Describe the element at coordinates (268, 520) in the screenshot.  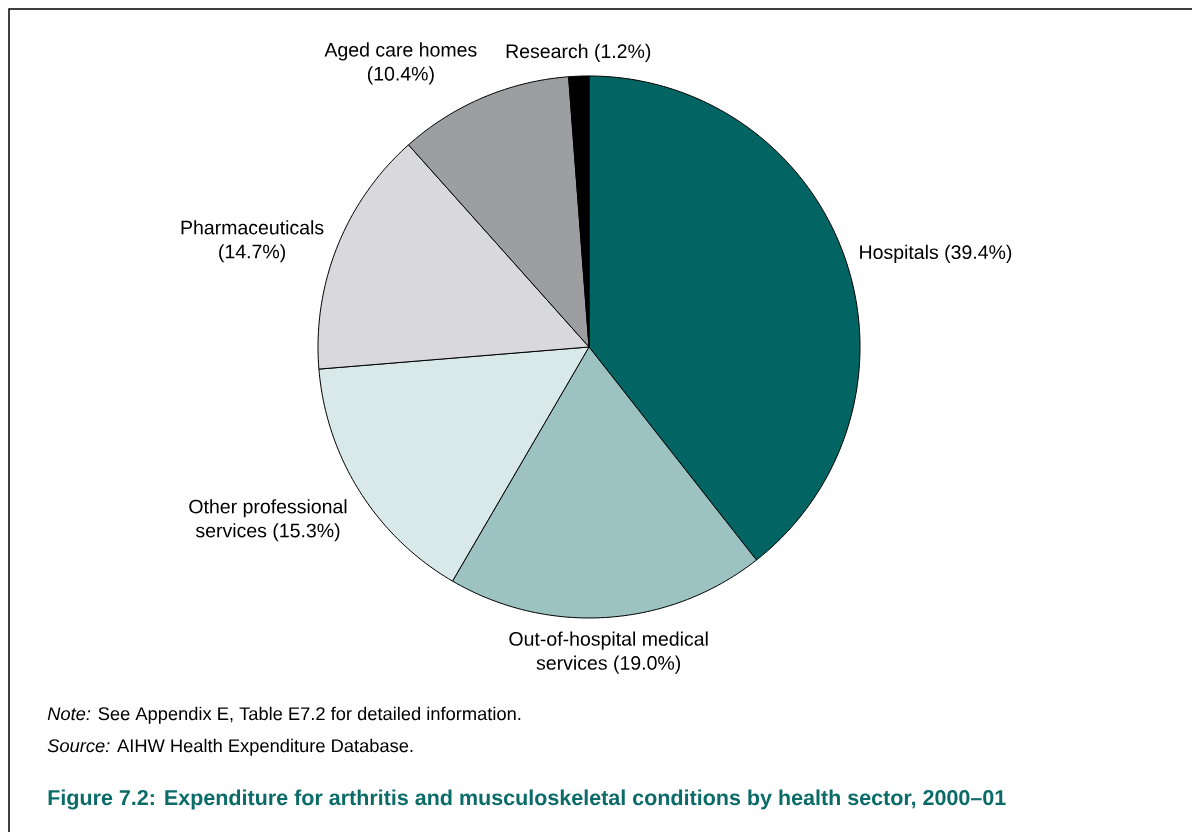
I see `slice-label: Other professional services (15.3%)` at that location.